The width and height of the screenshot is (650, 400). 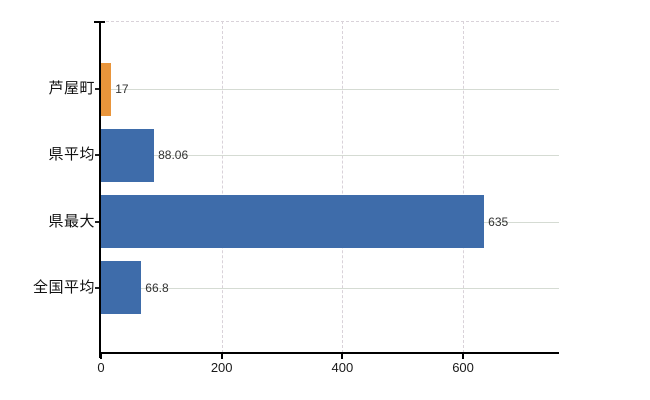 I want to click on x-tick-label: 600, so click(x=463, y=367).